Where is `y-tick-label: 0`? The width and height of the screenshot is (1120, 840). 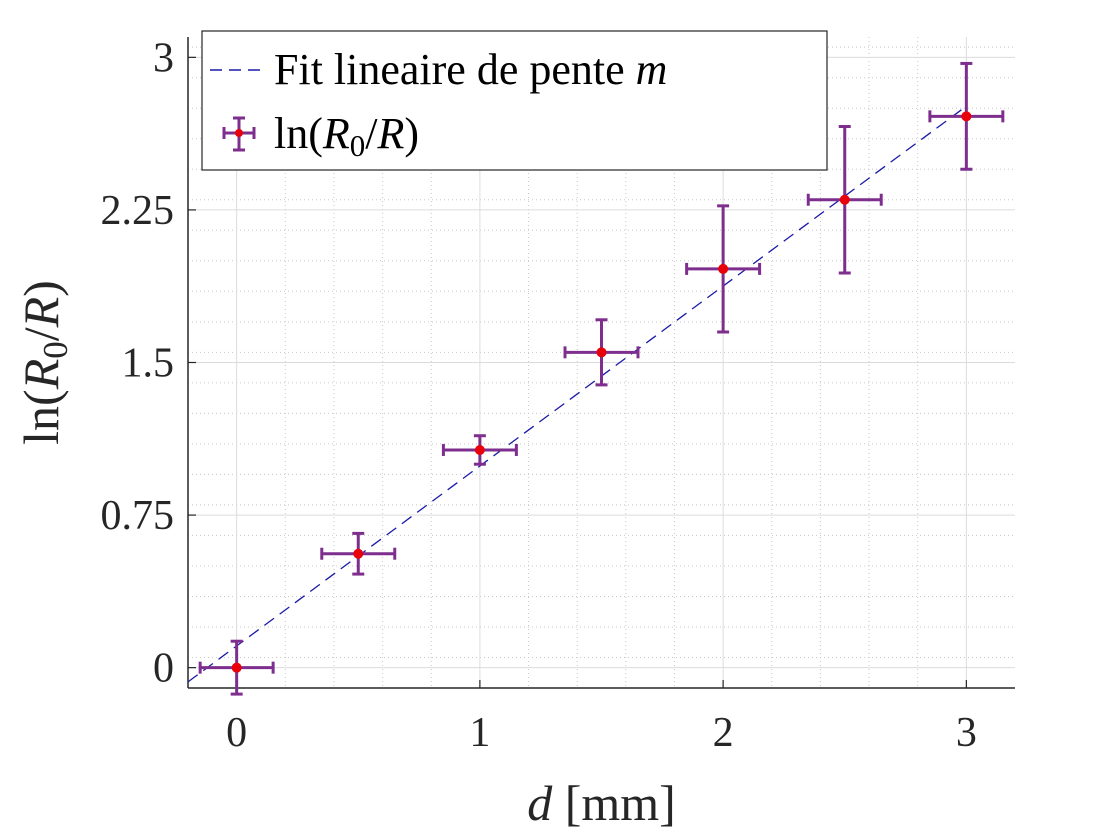
y-tick-label: 0 is located at coordinates (163, 669).